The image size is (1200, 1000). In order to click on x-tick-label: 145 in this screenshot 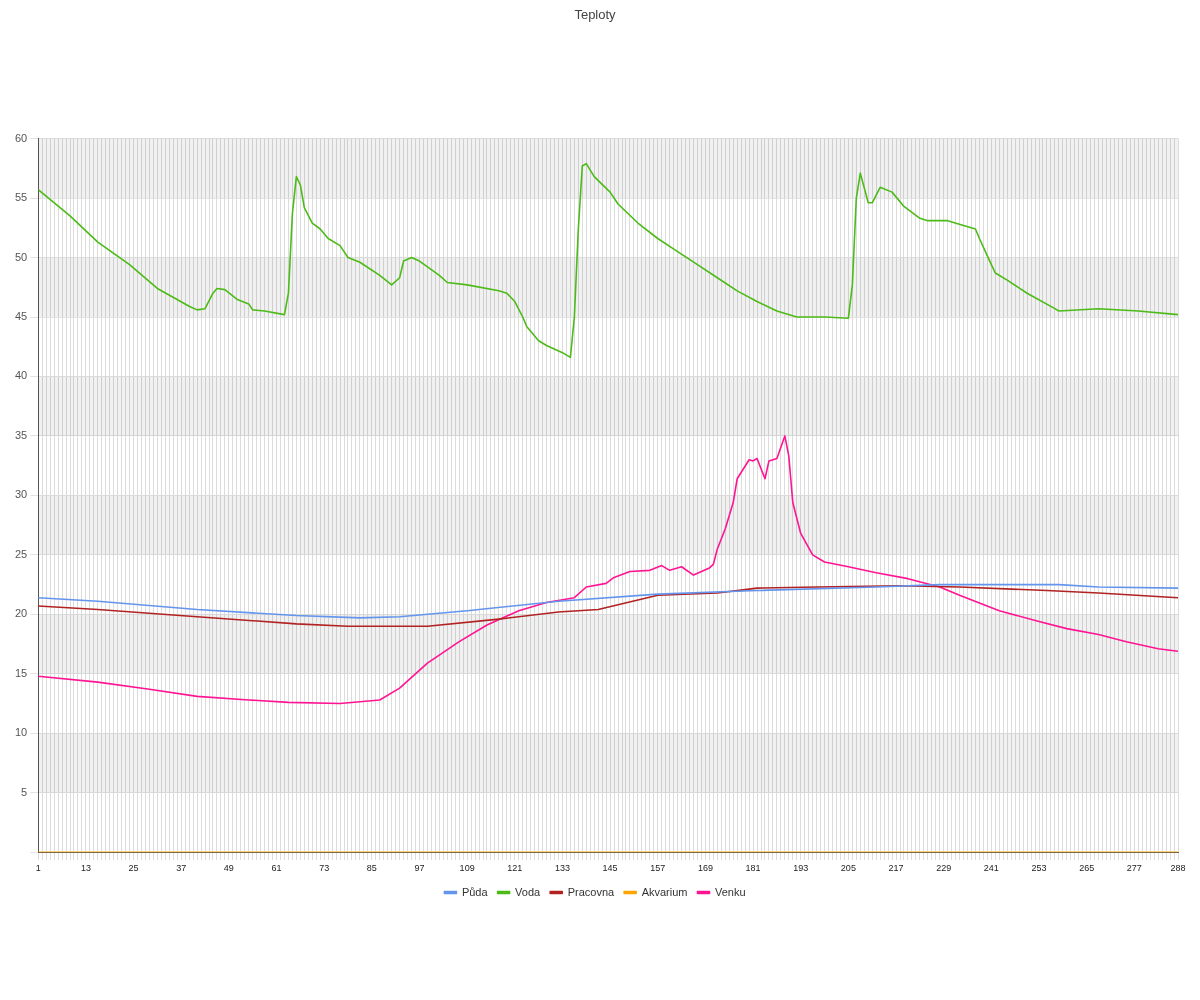, I will do `click(610, 868)`.